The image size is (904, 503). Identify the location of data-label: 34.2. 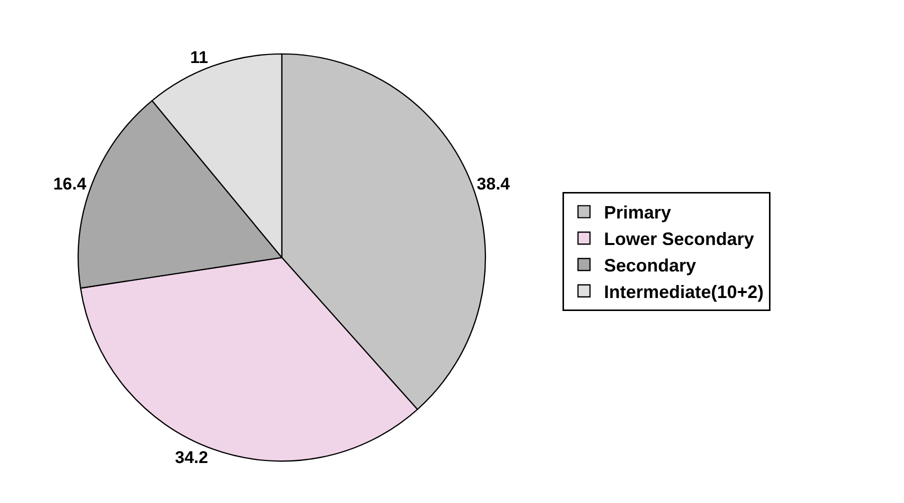
(191, 457).